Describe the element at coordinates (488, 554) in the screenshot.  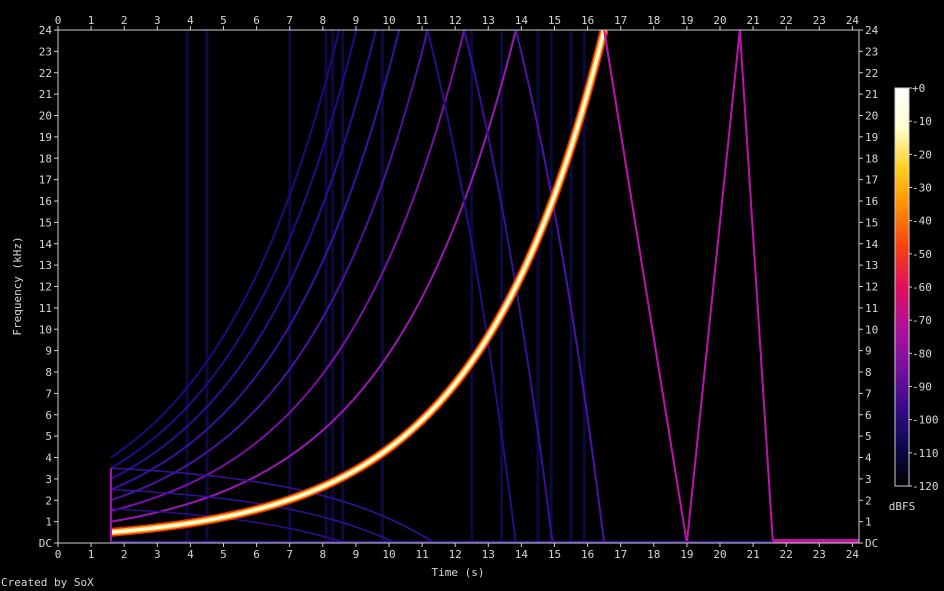
I see `x-tick-label-bottom: 13` at that location.